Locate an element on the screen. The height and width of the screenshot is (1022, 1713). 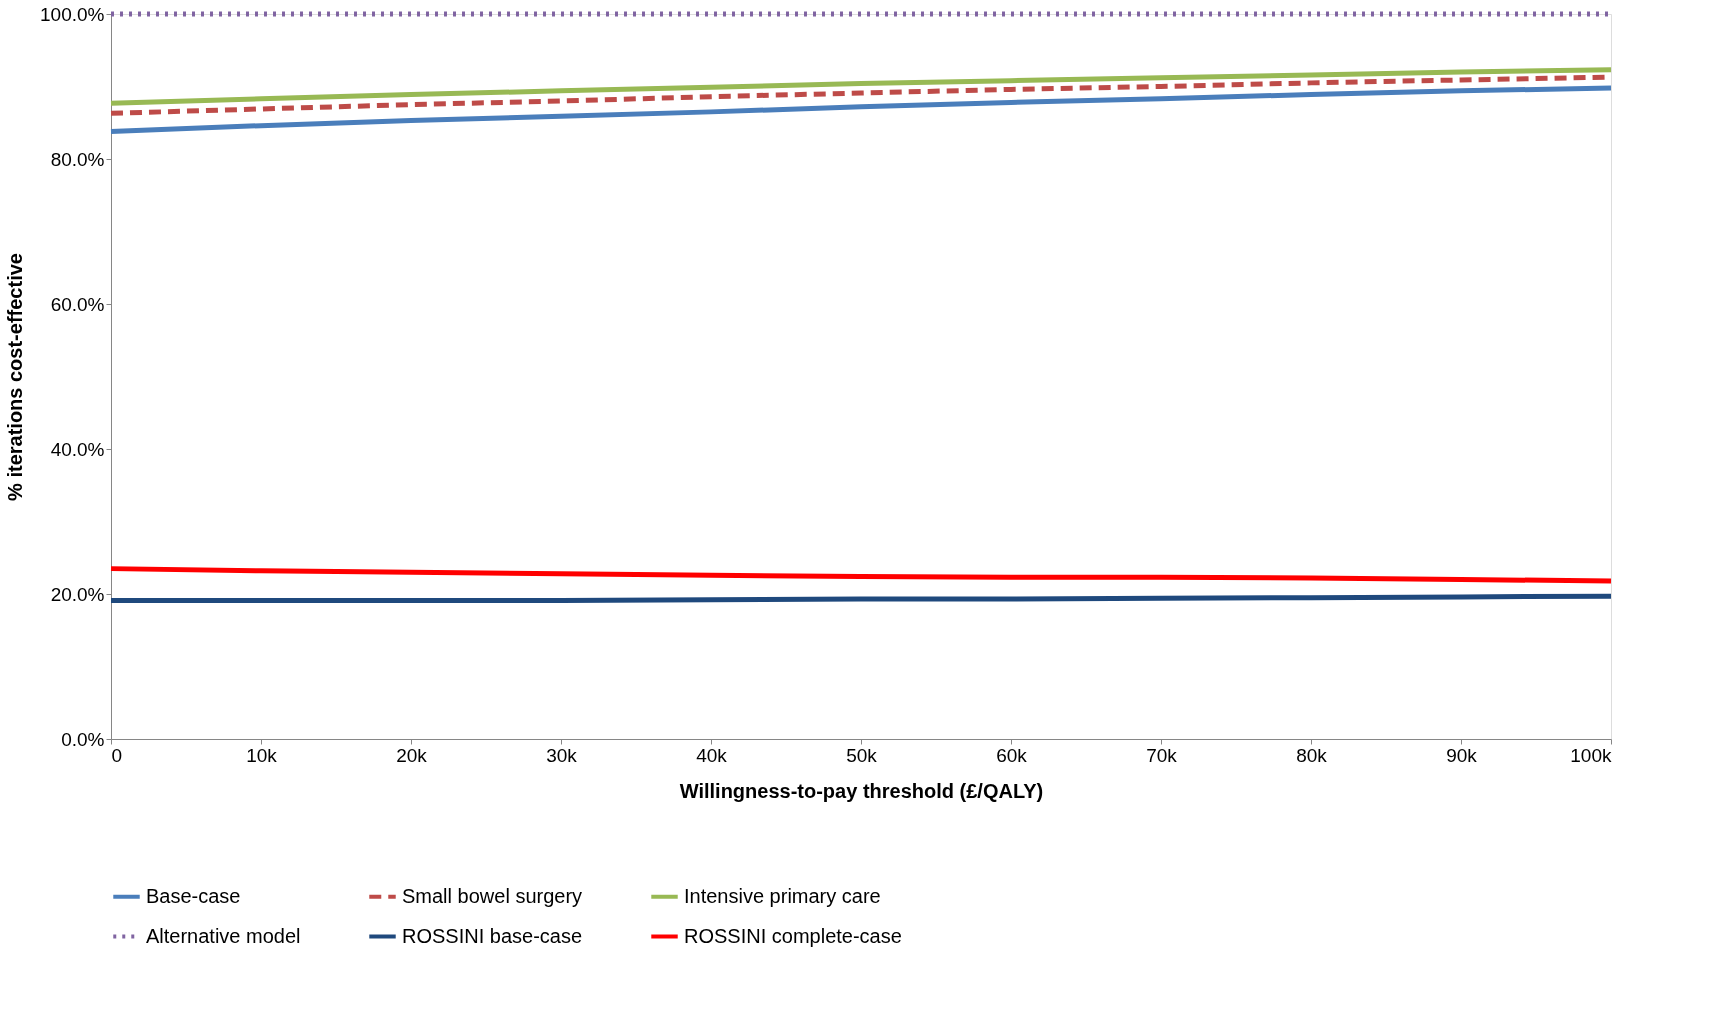
x-tick-label: 100k is located at coordinates (1591, 755).